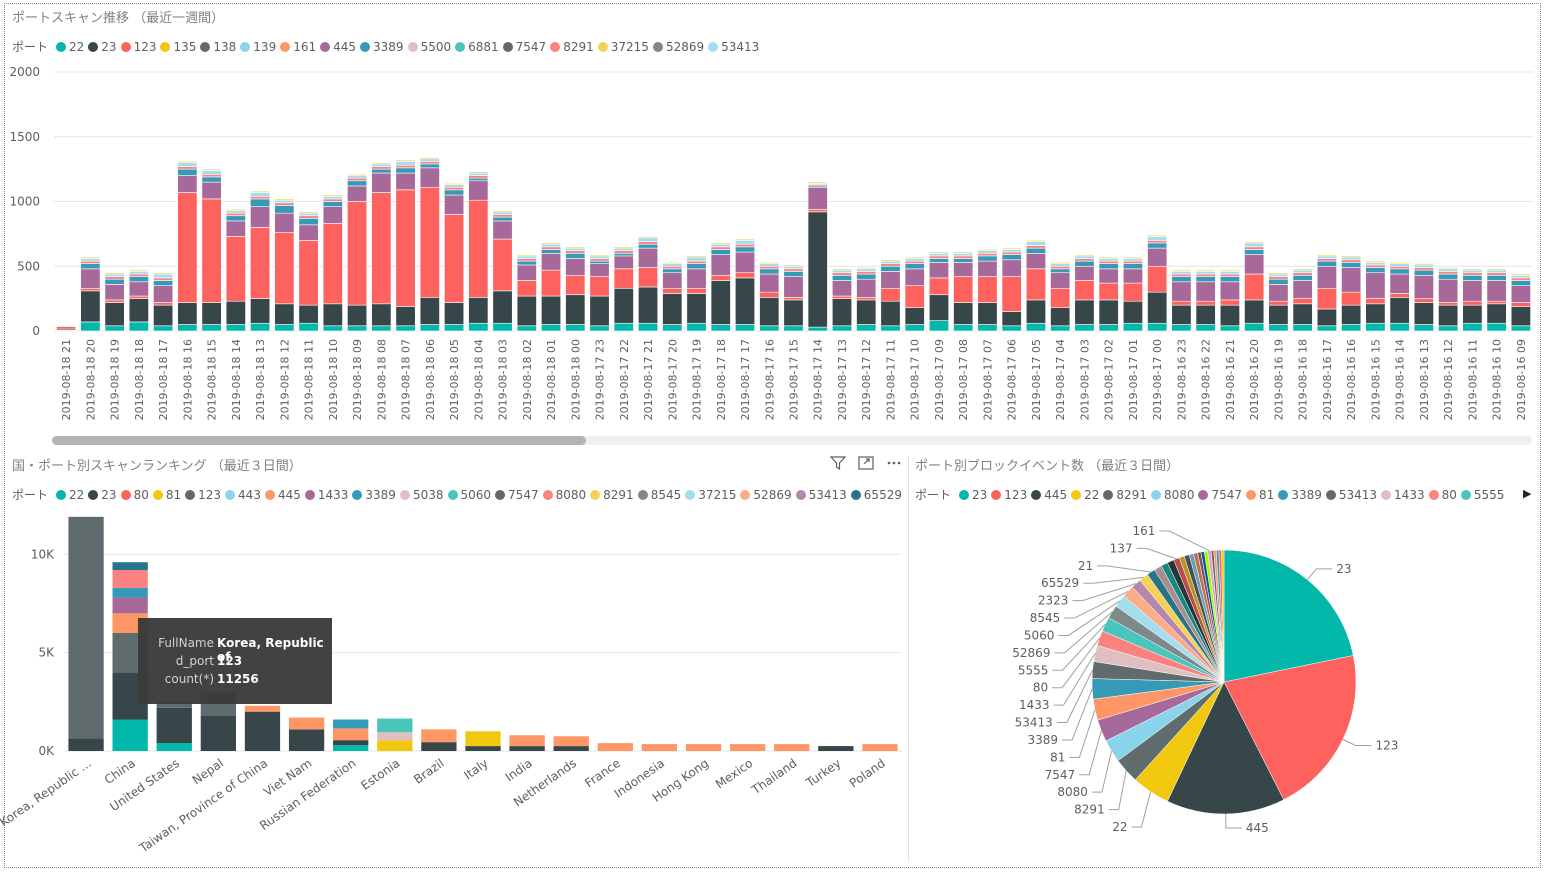  I want to click on more-options-icon, so click(894, 465).